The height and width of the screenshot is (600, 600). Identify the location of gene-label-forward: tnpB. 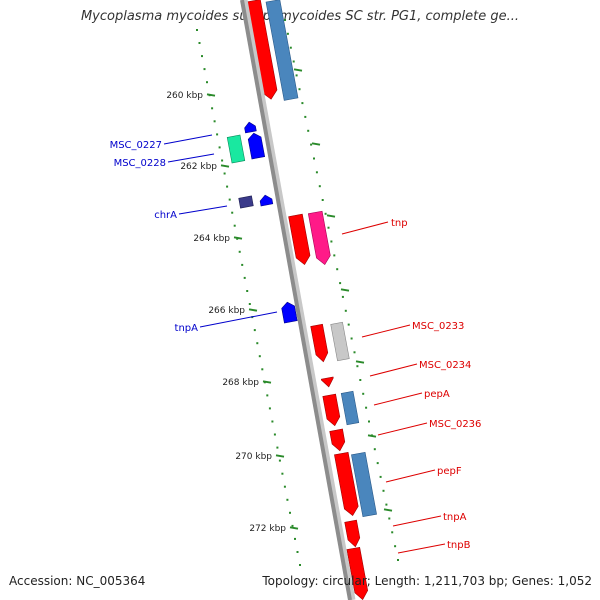
(459, 545).